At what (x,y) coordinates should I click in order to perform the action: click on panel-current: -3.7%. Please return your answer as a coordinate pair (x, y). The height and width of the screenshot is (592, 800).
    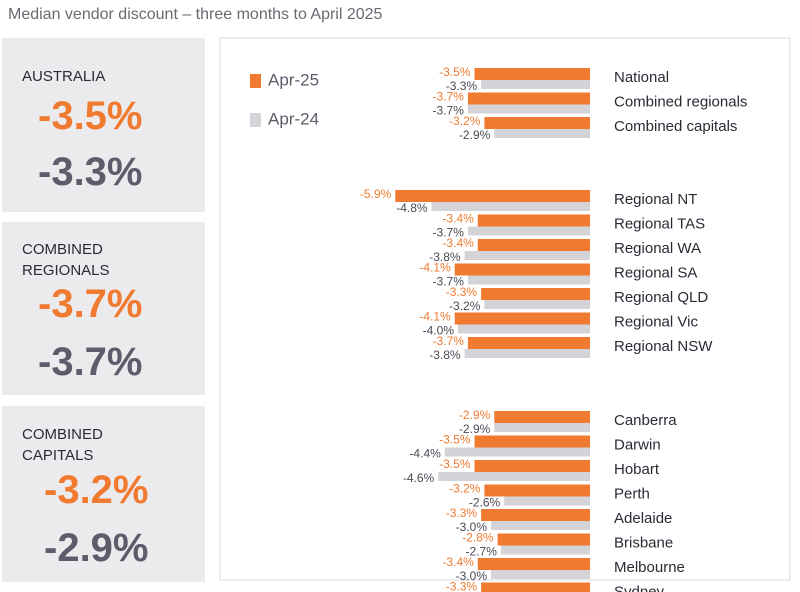
    Looking at the image, I should click on (90, 304).